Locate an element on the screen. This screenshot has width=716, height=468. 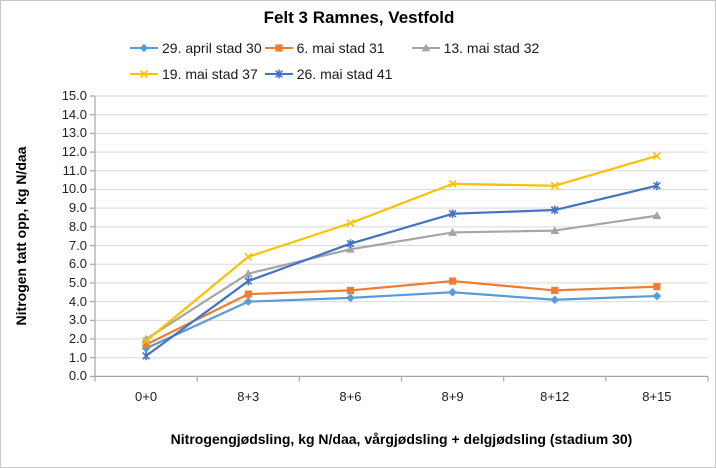
y-tick-label: 15.0 is located at coordinates (74, 95).